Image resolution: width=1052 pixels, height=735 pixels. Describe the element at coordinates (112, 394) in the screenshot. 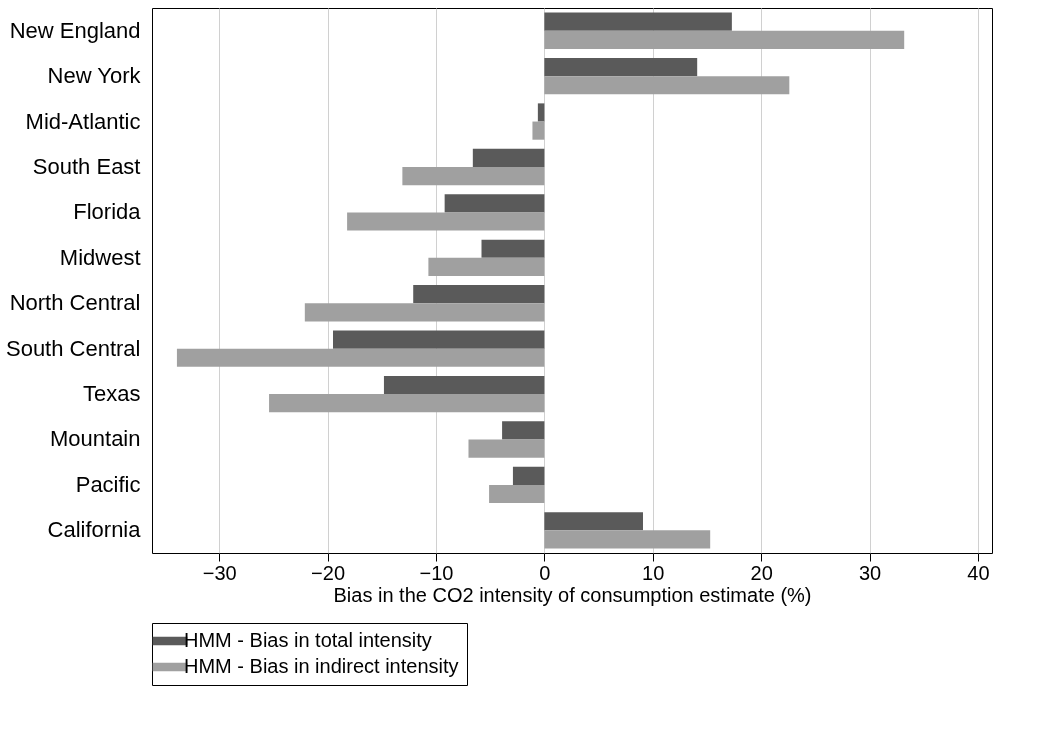

I see `y-tick-label: Texas` at that location.